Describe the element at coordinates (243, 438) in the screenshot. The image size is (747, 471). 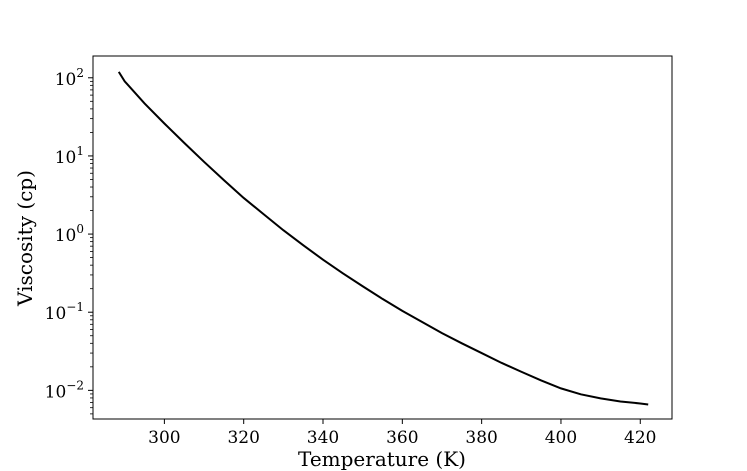
I see `x-tick-label: 320` at that location.